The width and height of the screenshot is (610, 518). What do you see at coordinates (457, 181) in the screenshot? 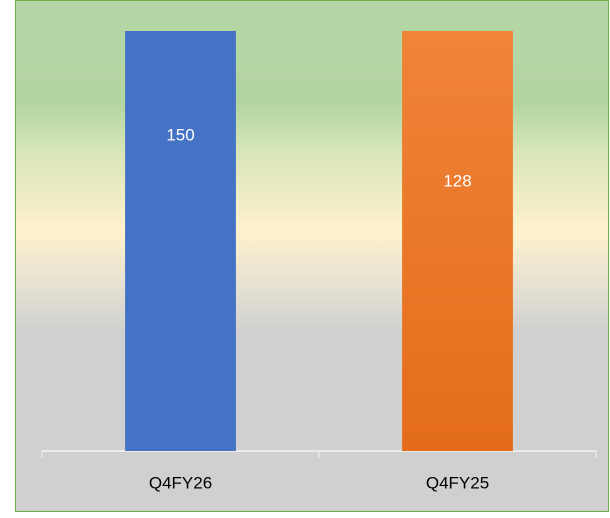
I see `data-label: 128` at bounding box center [457, 181].